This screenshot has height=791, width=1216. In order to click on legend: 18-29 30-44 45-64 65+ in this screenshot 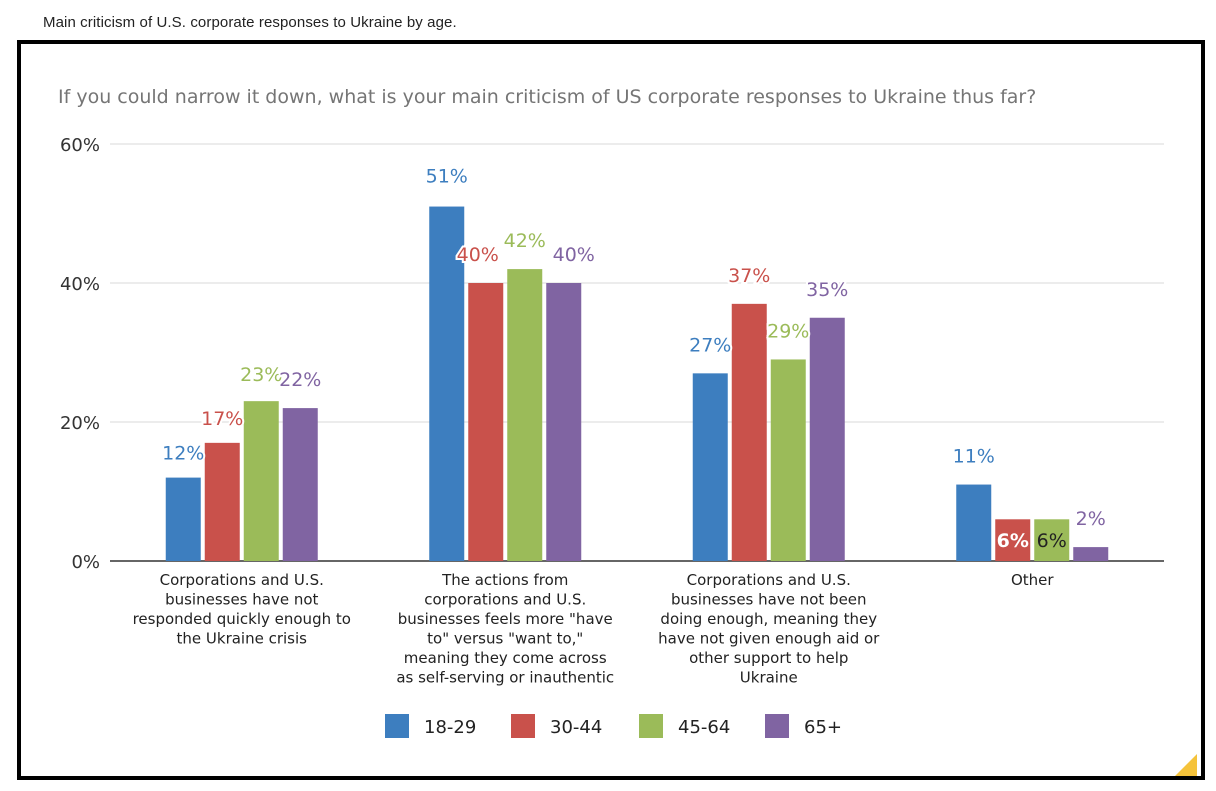, I will do `click(613, 726)`.